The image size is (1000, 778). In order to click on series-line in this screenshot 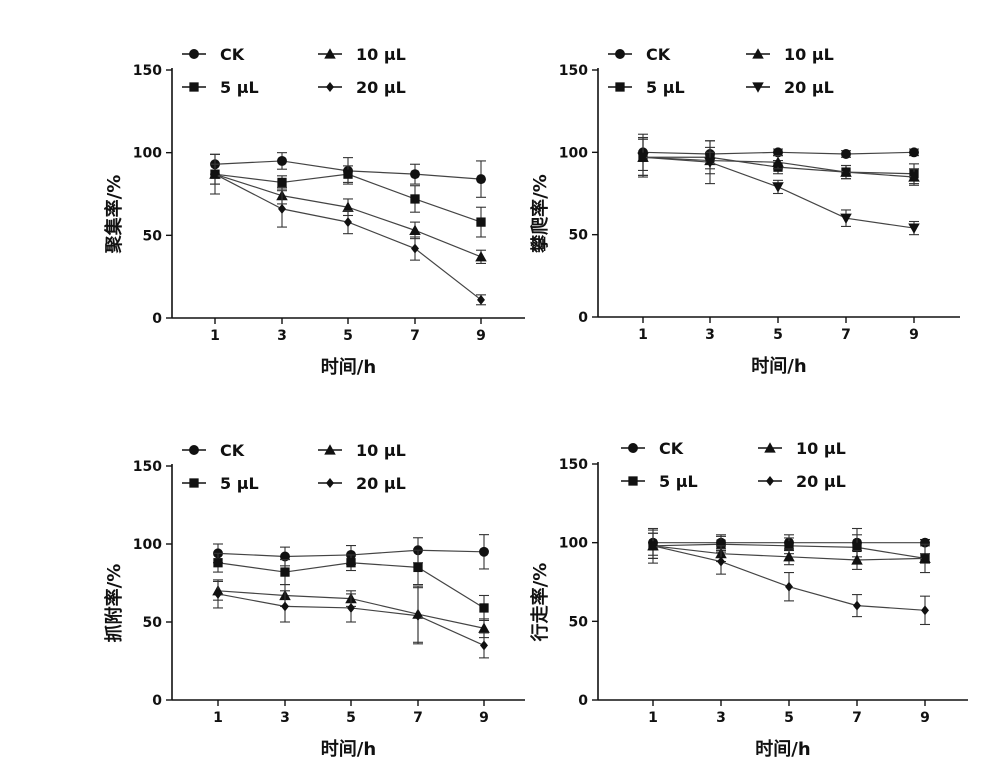, I will do `click(348, 237)`.